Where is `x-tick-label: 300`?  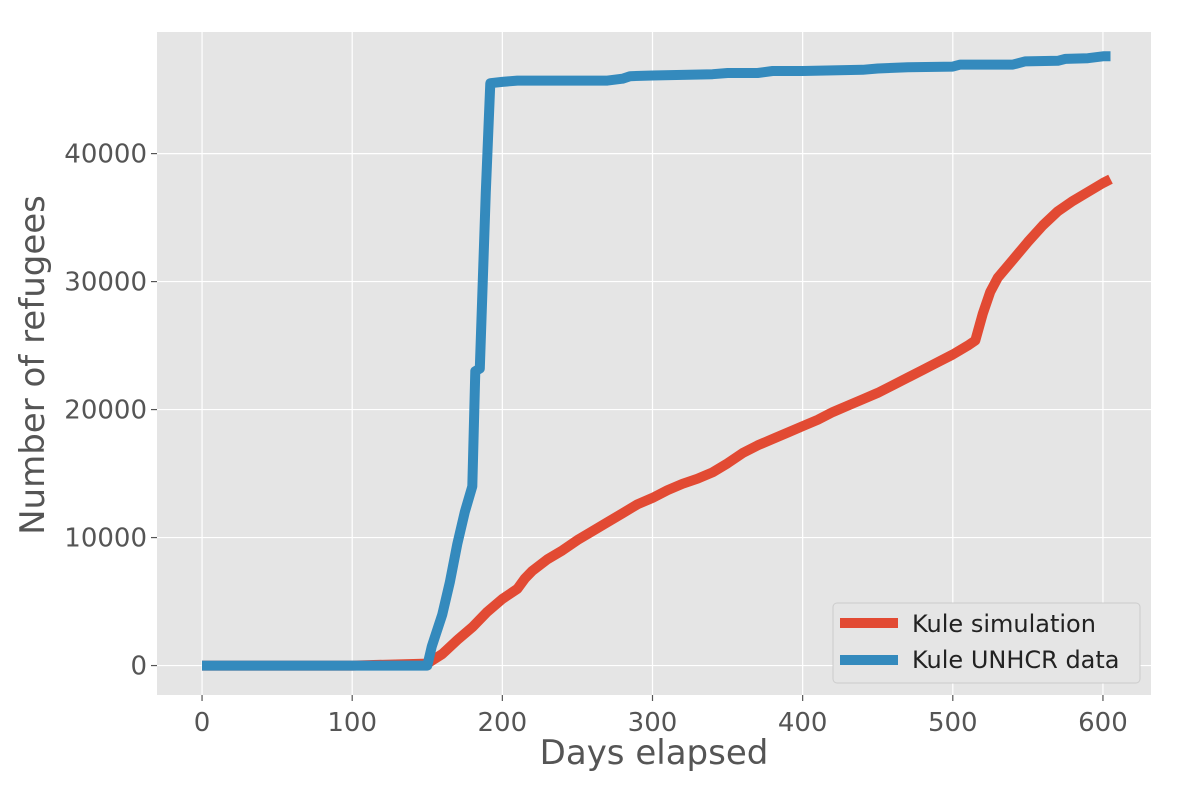
x-tick-label: 300 is located at coordinates (653, 723).